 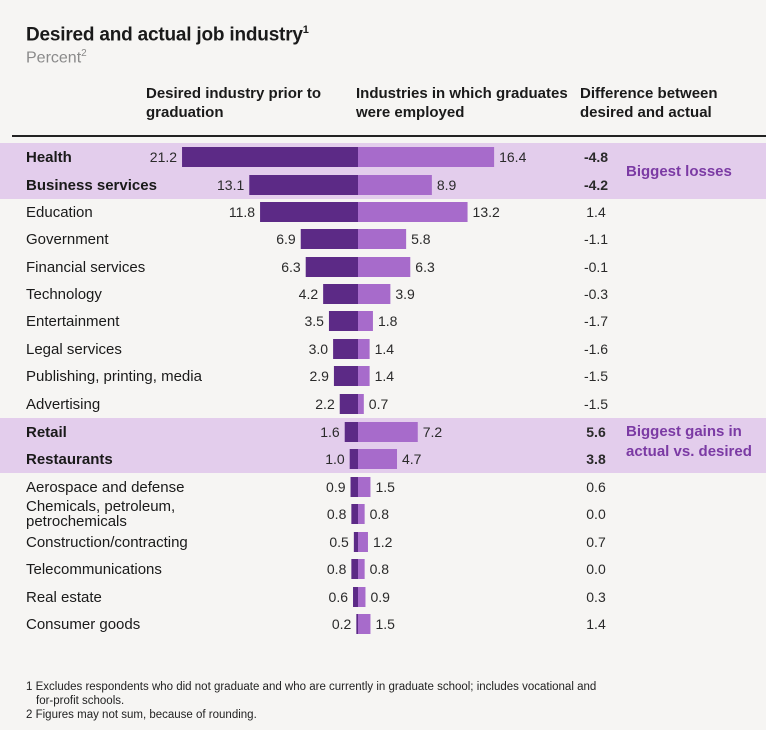 What do you see at coordinates (596, 212) in the screenshot?
I see `difference-value: 1.4` at bounding box center [596, 212].